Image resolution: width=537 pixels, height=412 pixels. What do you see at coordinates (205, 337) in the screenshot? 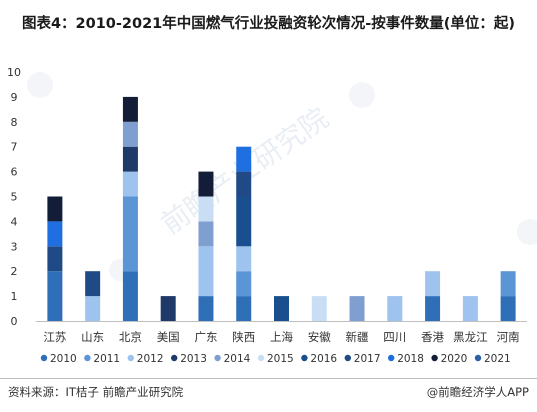
I see `x-tick-label: 广东` at bounding box center [205, 337].